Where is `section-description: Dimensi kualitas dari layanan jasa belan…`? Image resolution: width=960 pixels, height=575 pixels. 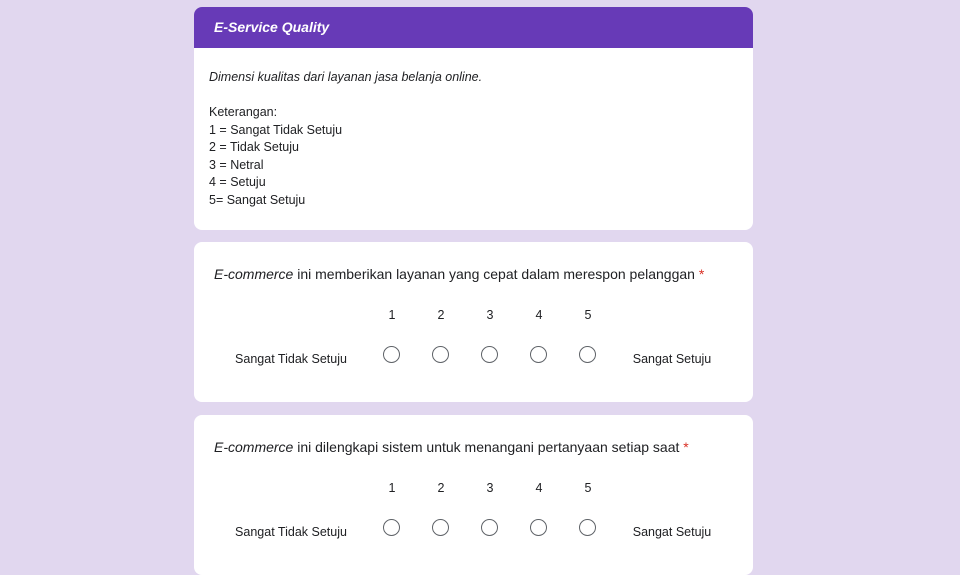
section-description: Dimensi kualitas dari layanan jasa belan… is located at coordinates (345, 139).